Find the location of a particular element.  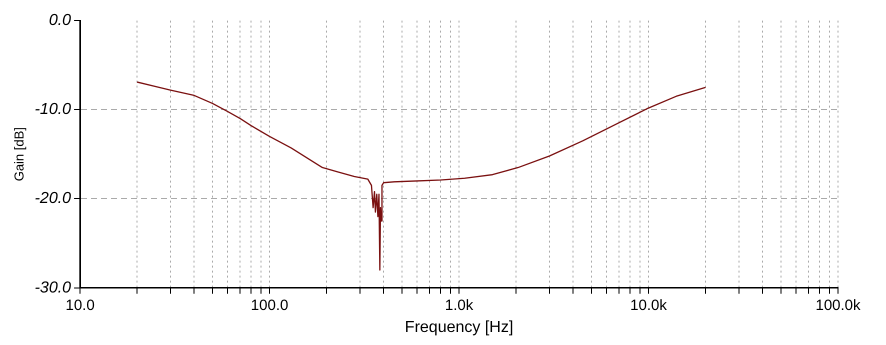

x-axis-title: Frequency [Hz] is located at coordinates (459, 327).